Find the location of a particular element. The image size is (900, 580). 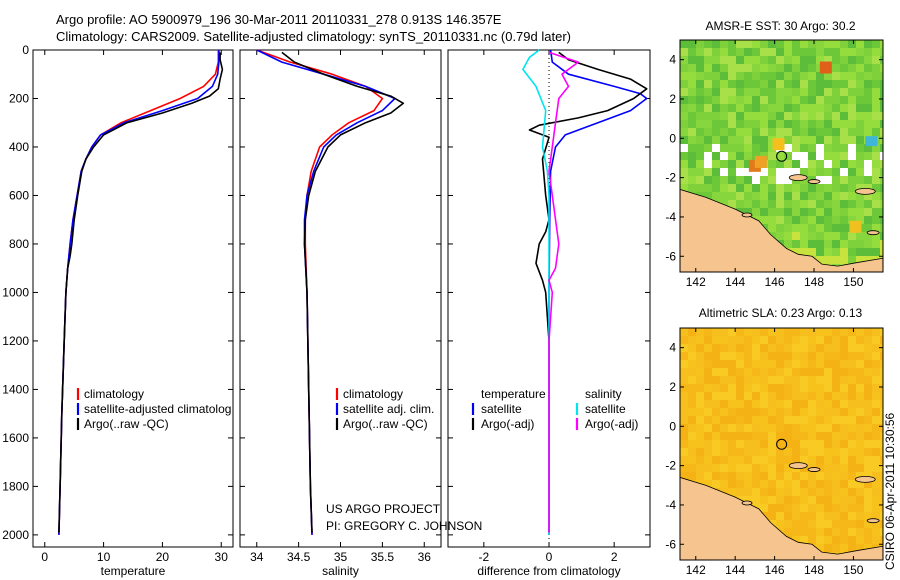

timestamp-note: CSIRO 06-Apr-2011 10:30:56 is located at coordinates (890, 491).